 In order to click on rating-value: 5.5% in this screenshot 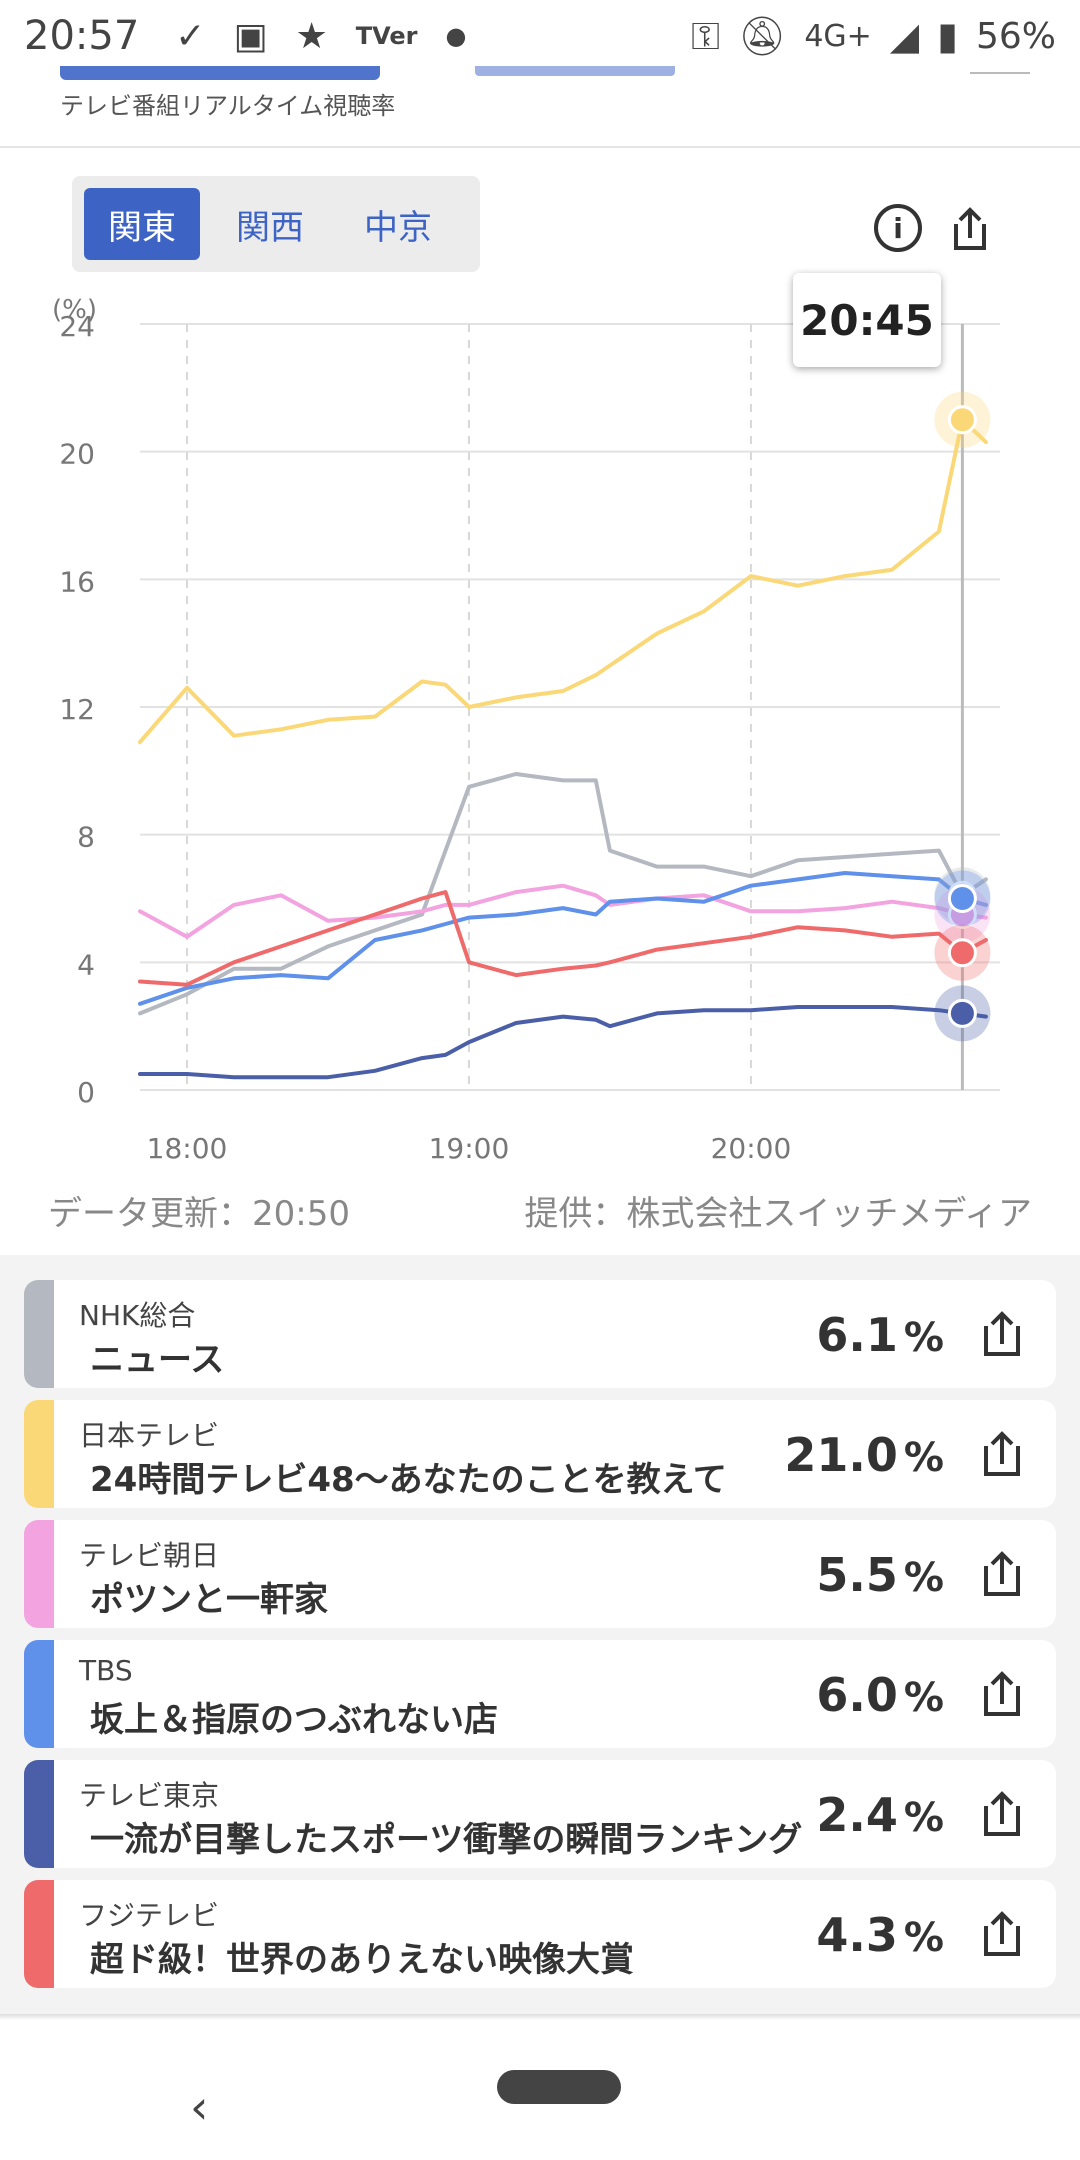, I will do `click(880, 1575)`.